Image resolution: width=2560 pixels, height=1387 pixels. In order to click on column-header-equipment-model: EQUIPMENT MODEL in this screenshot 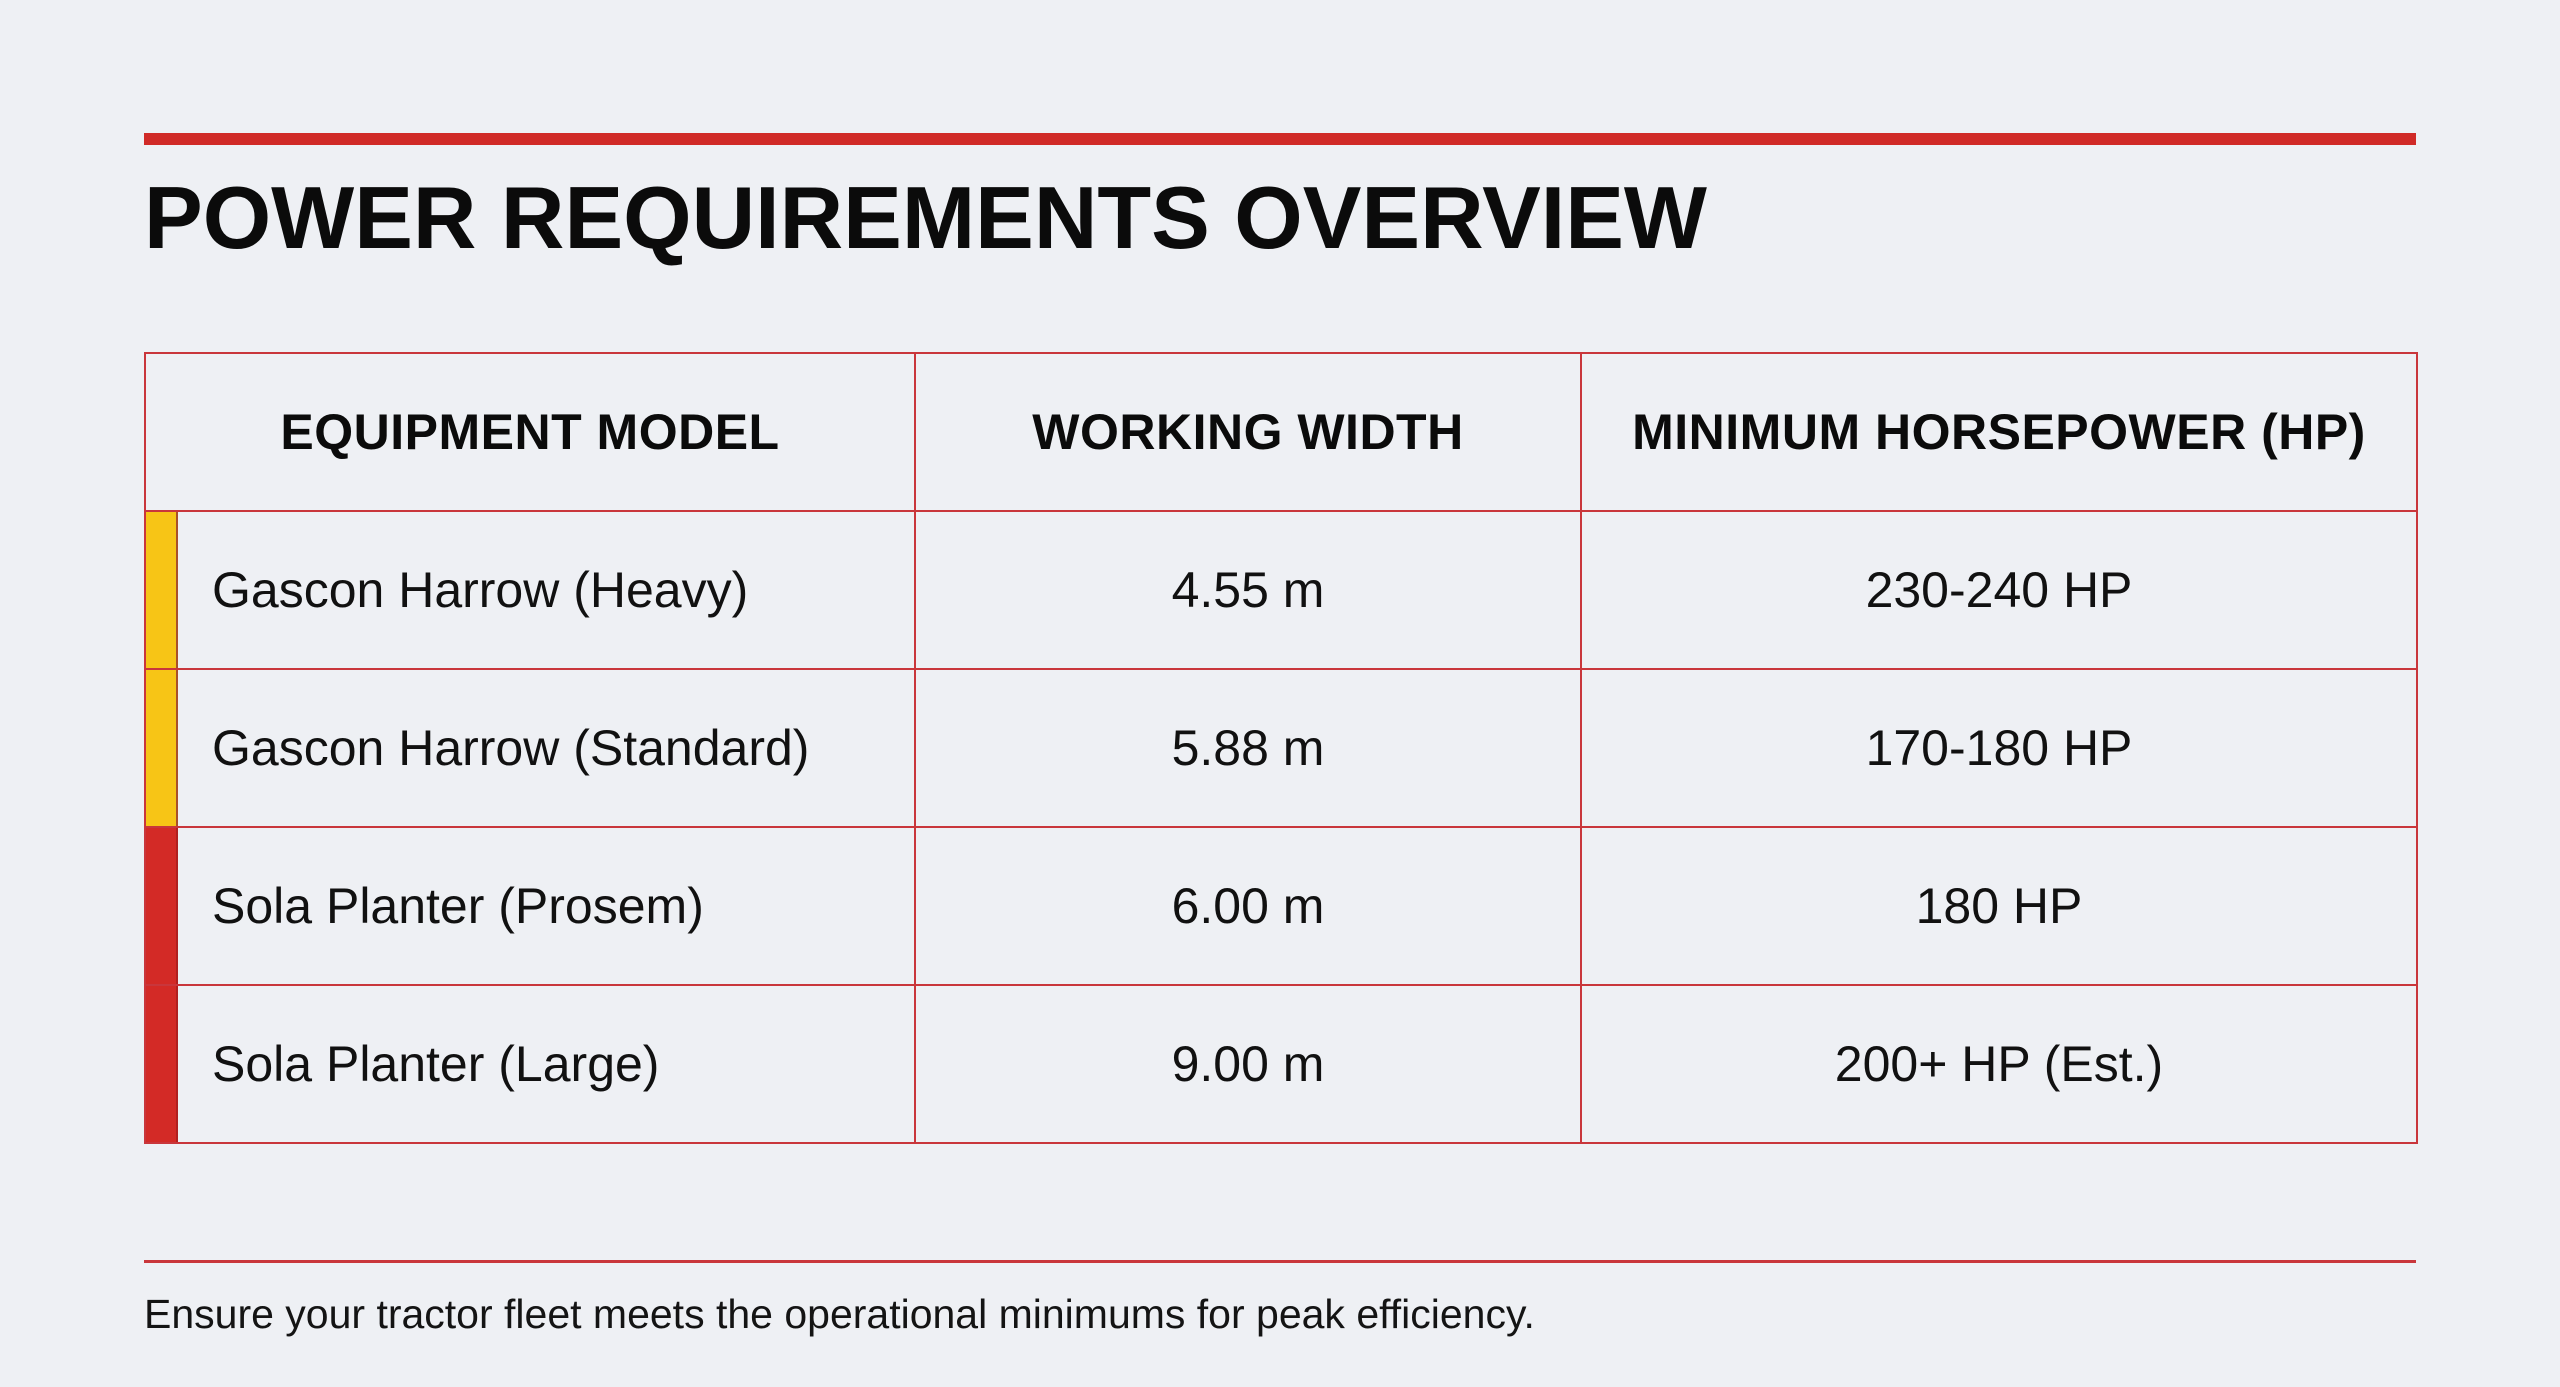, I will do `click(530, 432)`.